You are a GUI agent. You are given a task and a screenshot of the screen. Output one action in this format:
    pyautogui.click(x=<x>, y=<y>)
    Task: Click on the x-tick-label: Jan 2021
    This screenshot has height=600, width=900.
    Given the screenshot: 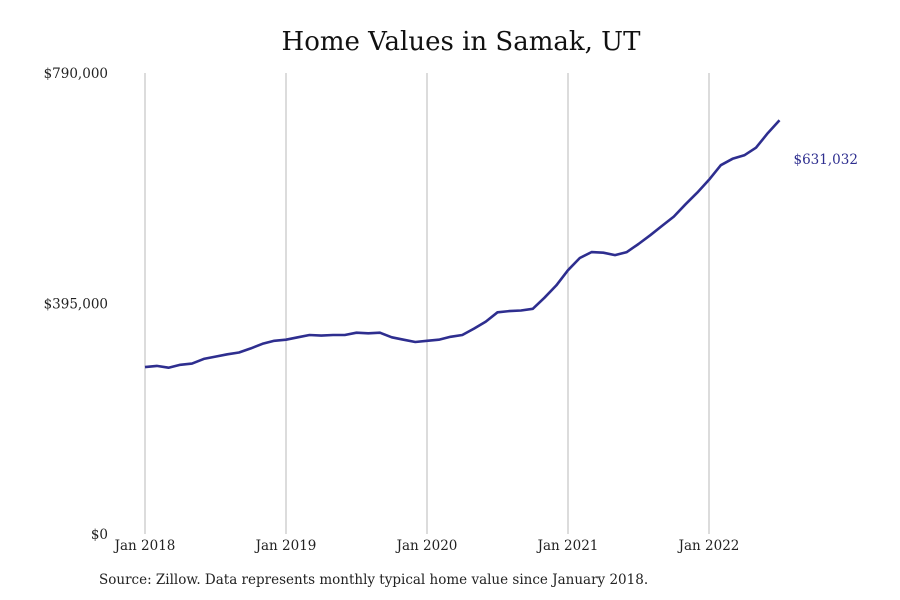 What is the action you would take?
    pyautogui.click(x=567, y=546)
    